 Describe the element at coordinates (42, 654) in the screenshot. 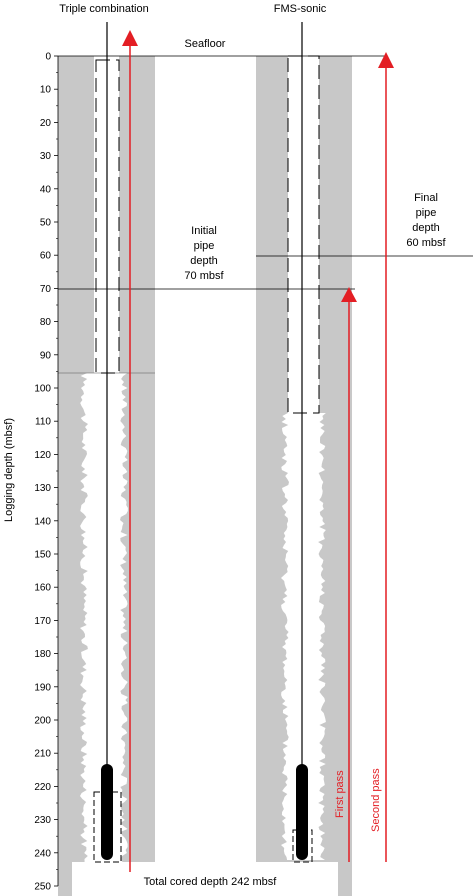

I see `axis-tick-label: 180` at that location.